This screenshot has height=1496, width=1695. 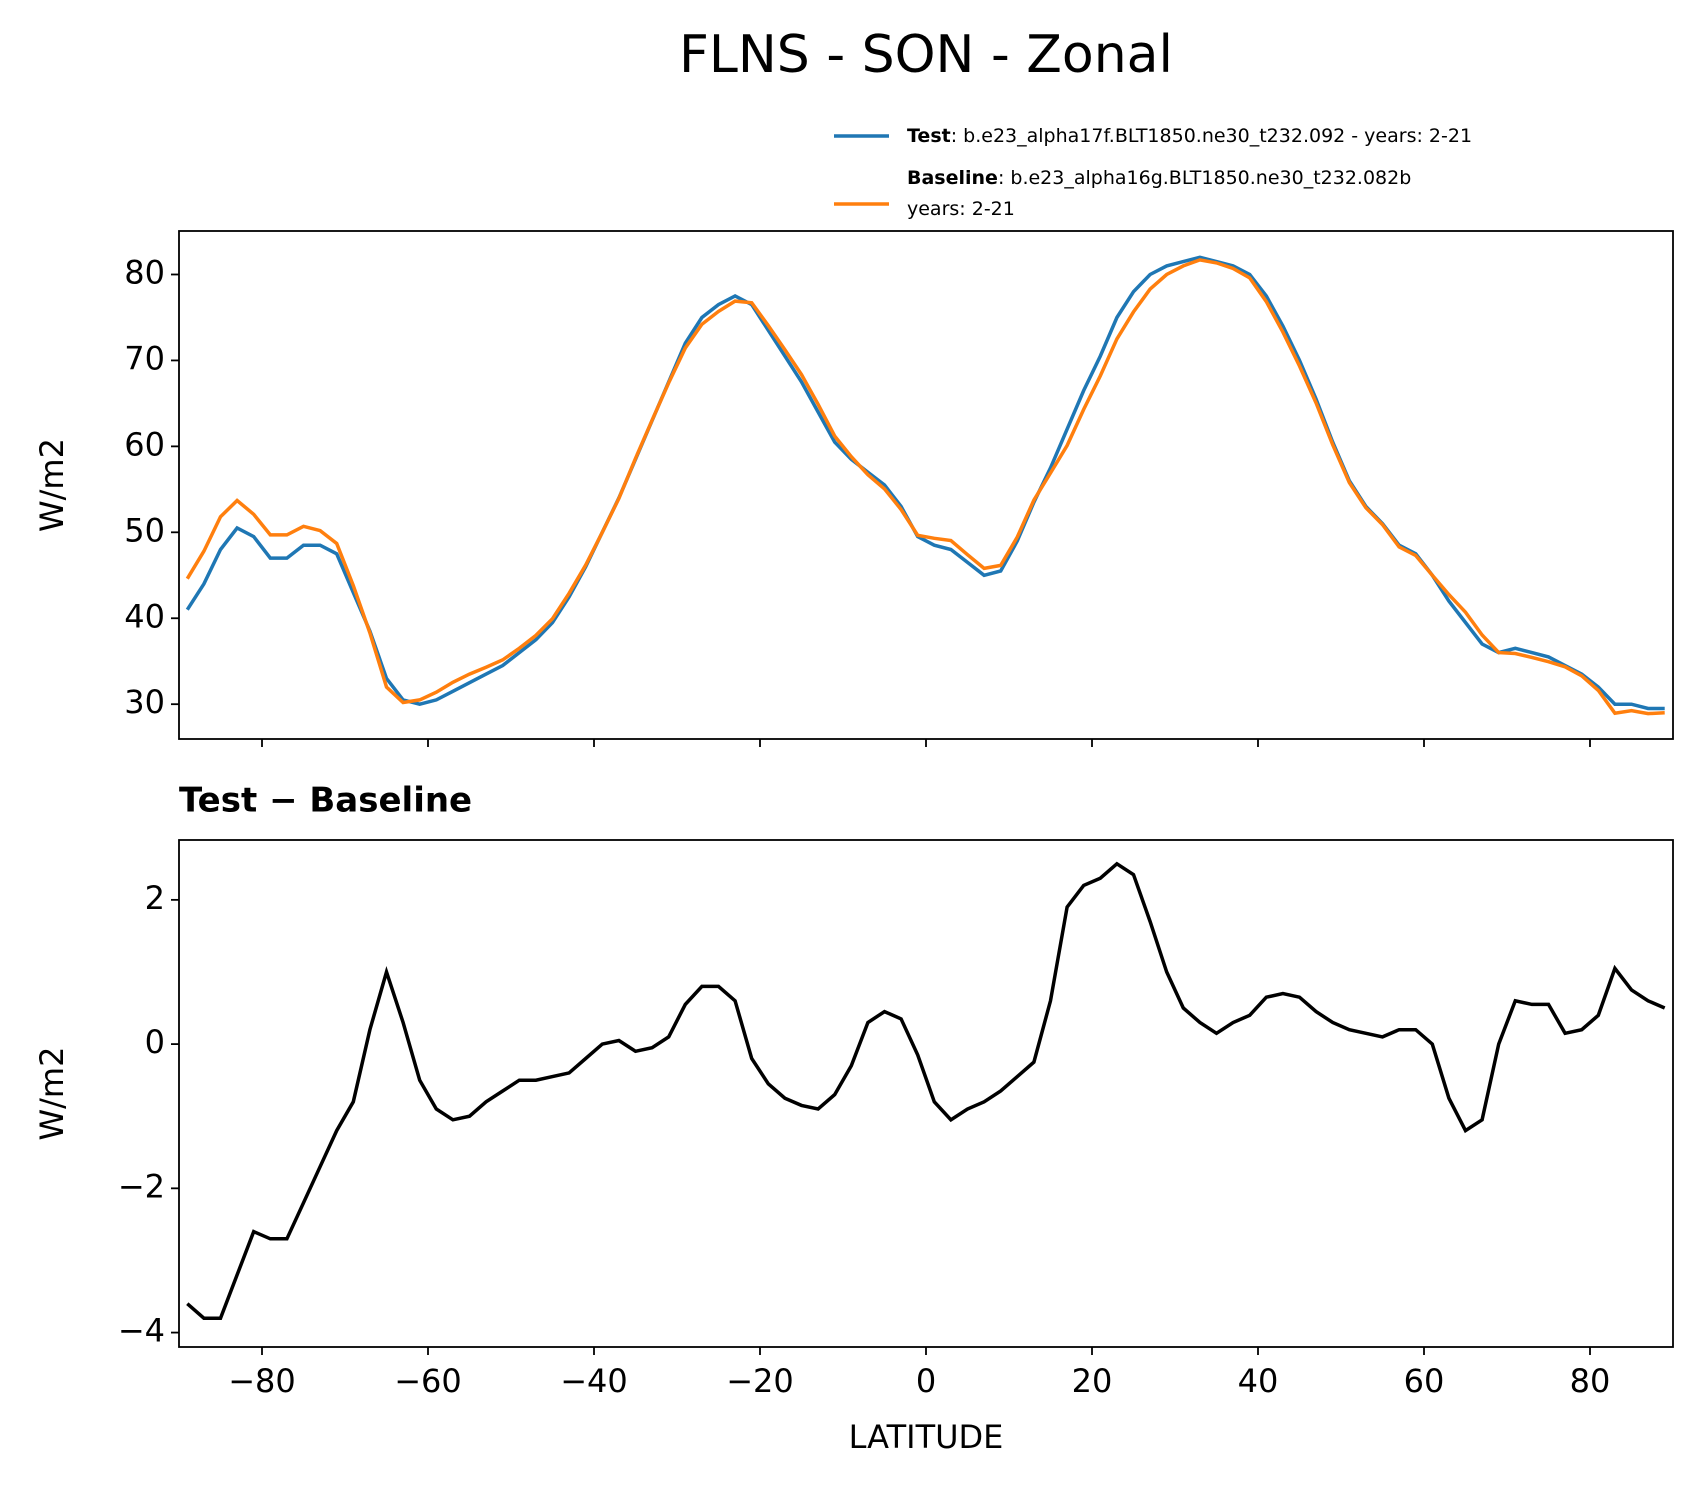 I want to click on x-tick-label: 80, so click(x=1590, y=1381).